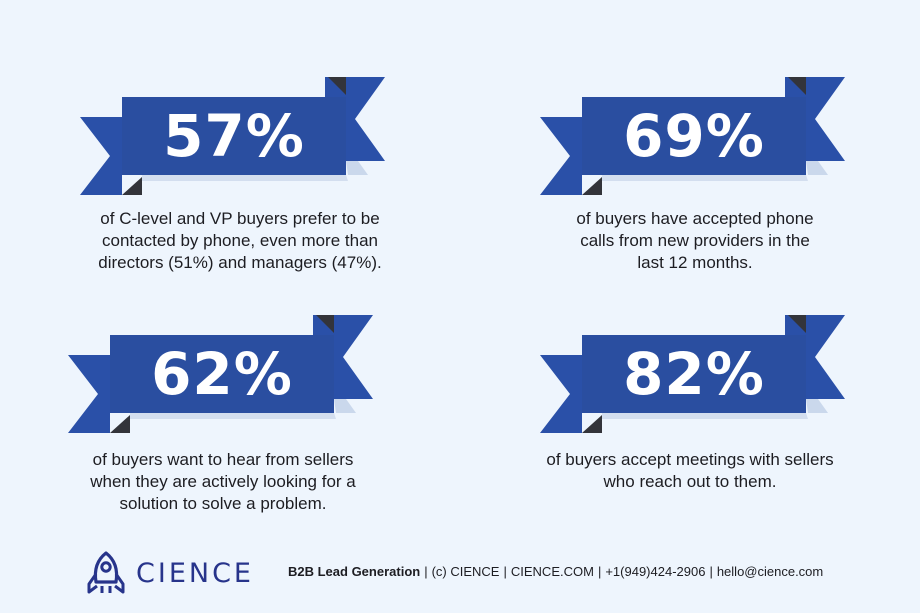 The width and height of the screenshot is (920, 613). I want to click on footer-website: CIENCE.COM, so click(552, 571).